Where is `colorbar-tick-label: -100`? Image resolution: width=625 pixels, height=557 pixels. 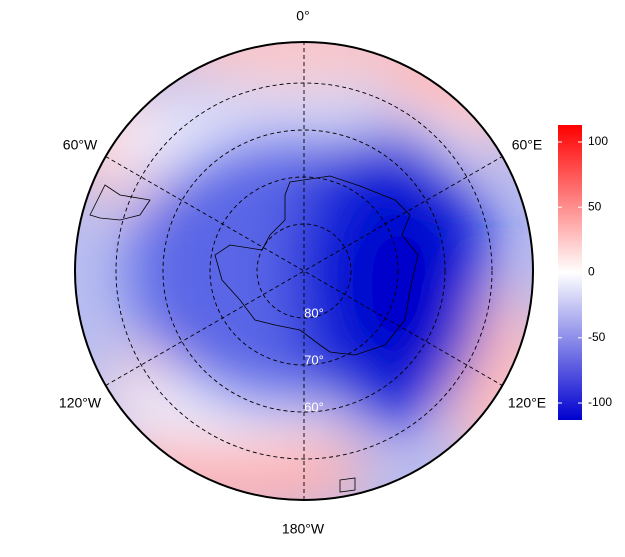 colorbar-tick-label: -100 is located at coordinates (600, 402).